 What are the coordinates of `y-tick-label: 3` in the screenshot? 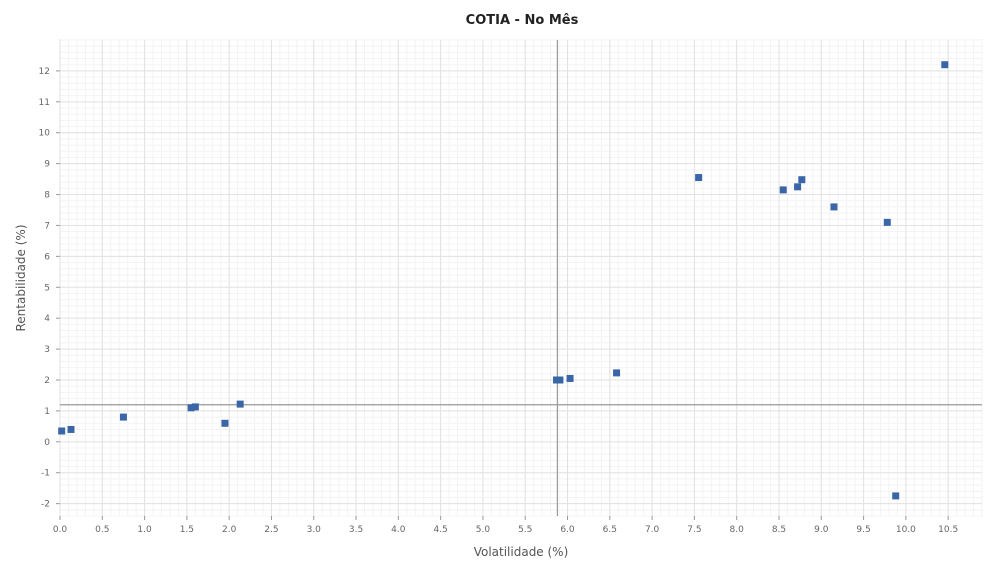 It's located at (47, 350).